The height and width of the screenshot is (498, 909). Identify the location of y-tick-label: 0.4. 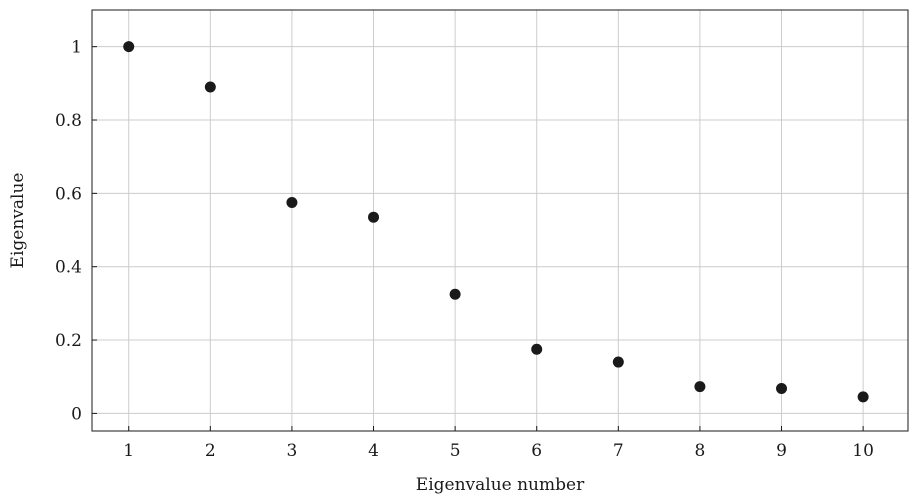
(68, 268).